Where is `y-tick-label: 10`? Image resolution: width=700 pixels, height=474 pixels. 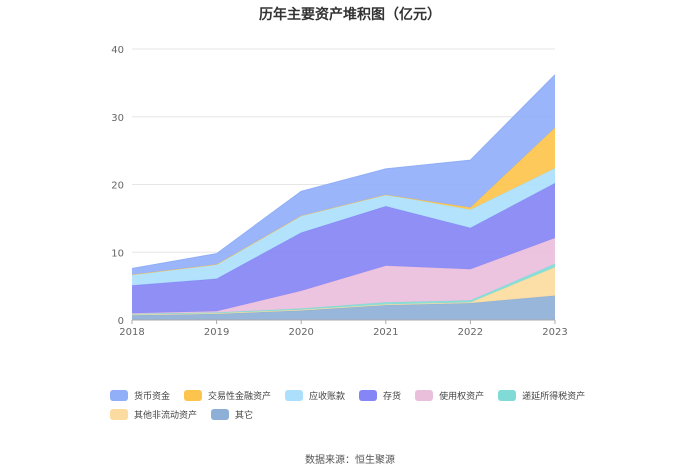 y-tick-label: 10 is located at coordinates (117, 253).